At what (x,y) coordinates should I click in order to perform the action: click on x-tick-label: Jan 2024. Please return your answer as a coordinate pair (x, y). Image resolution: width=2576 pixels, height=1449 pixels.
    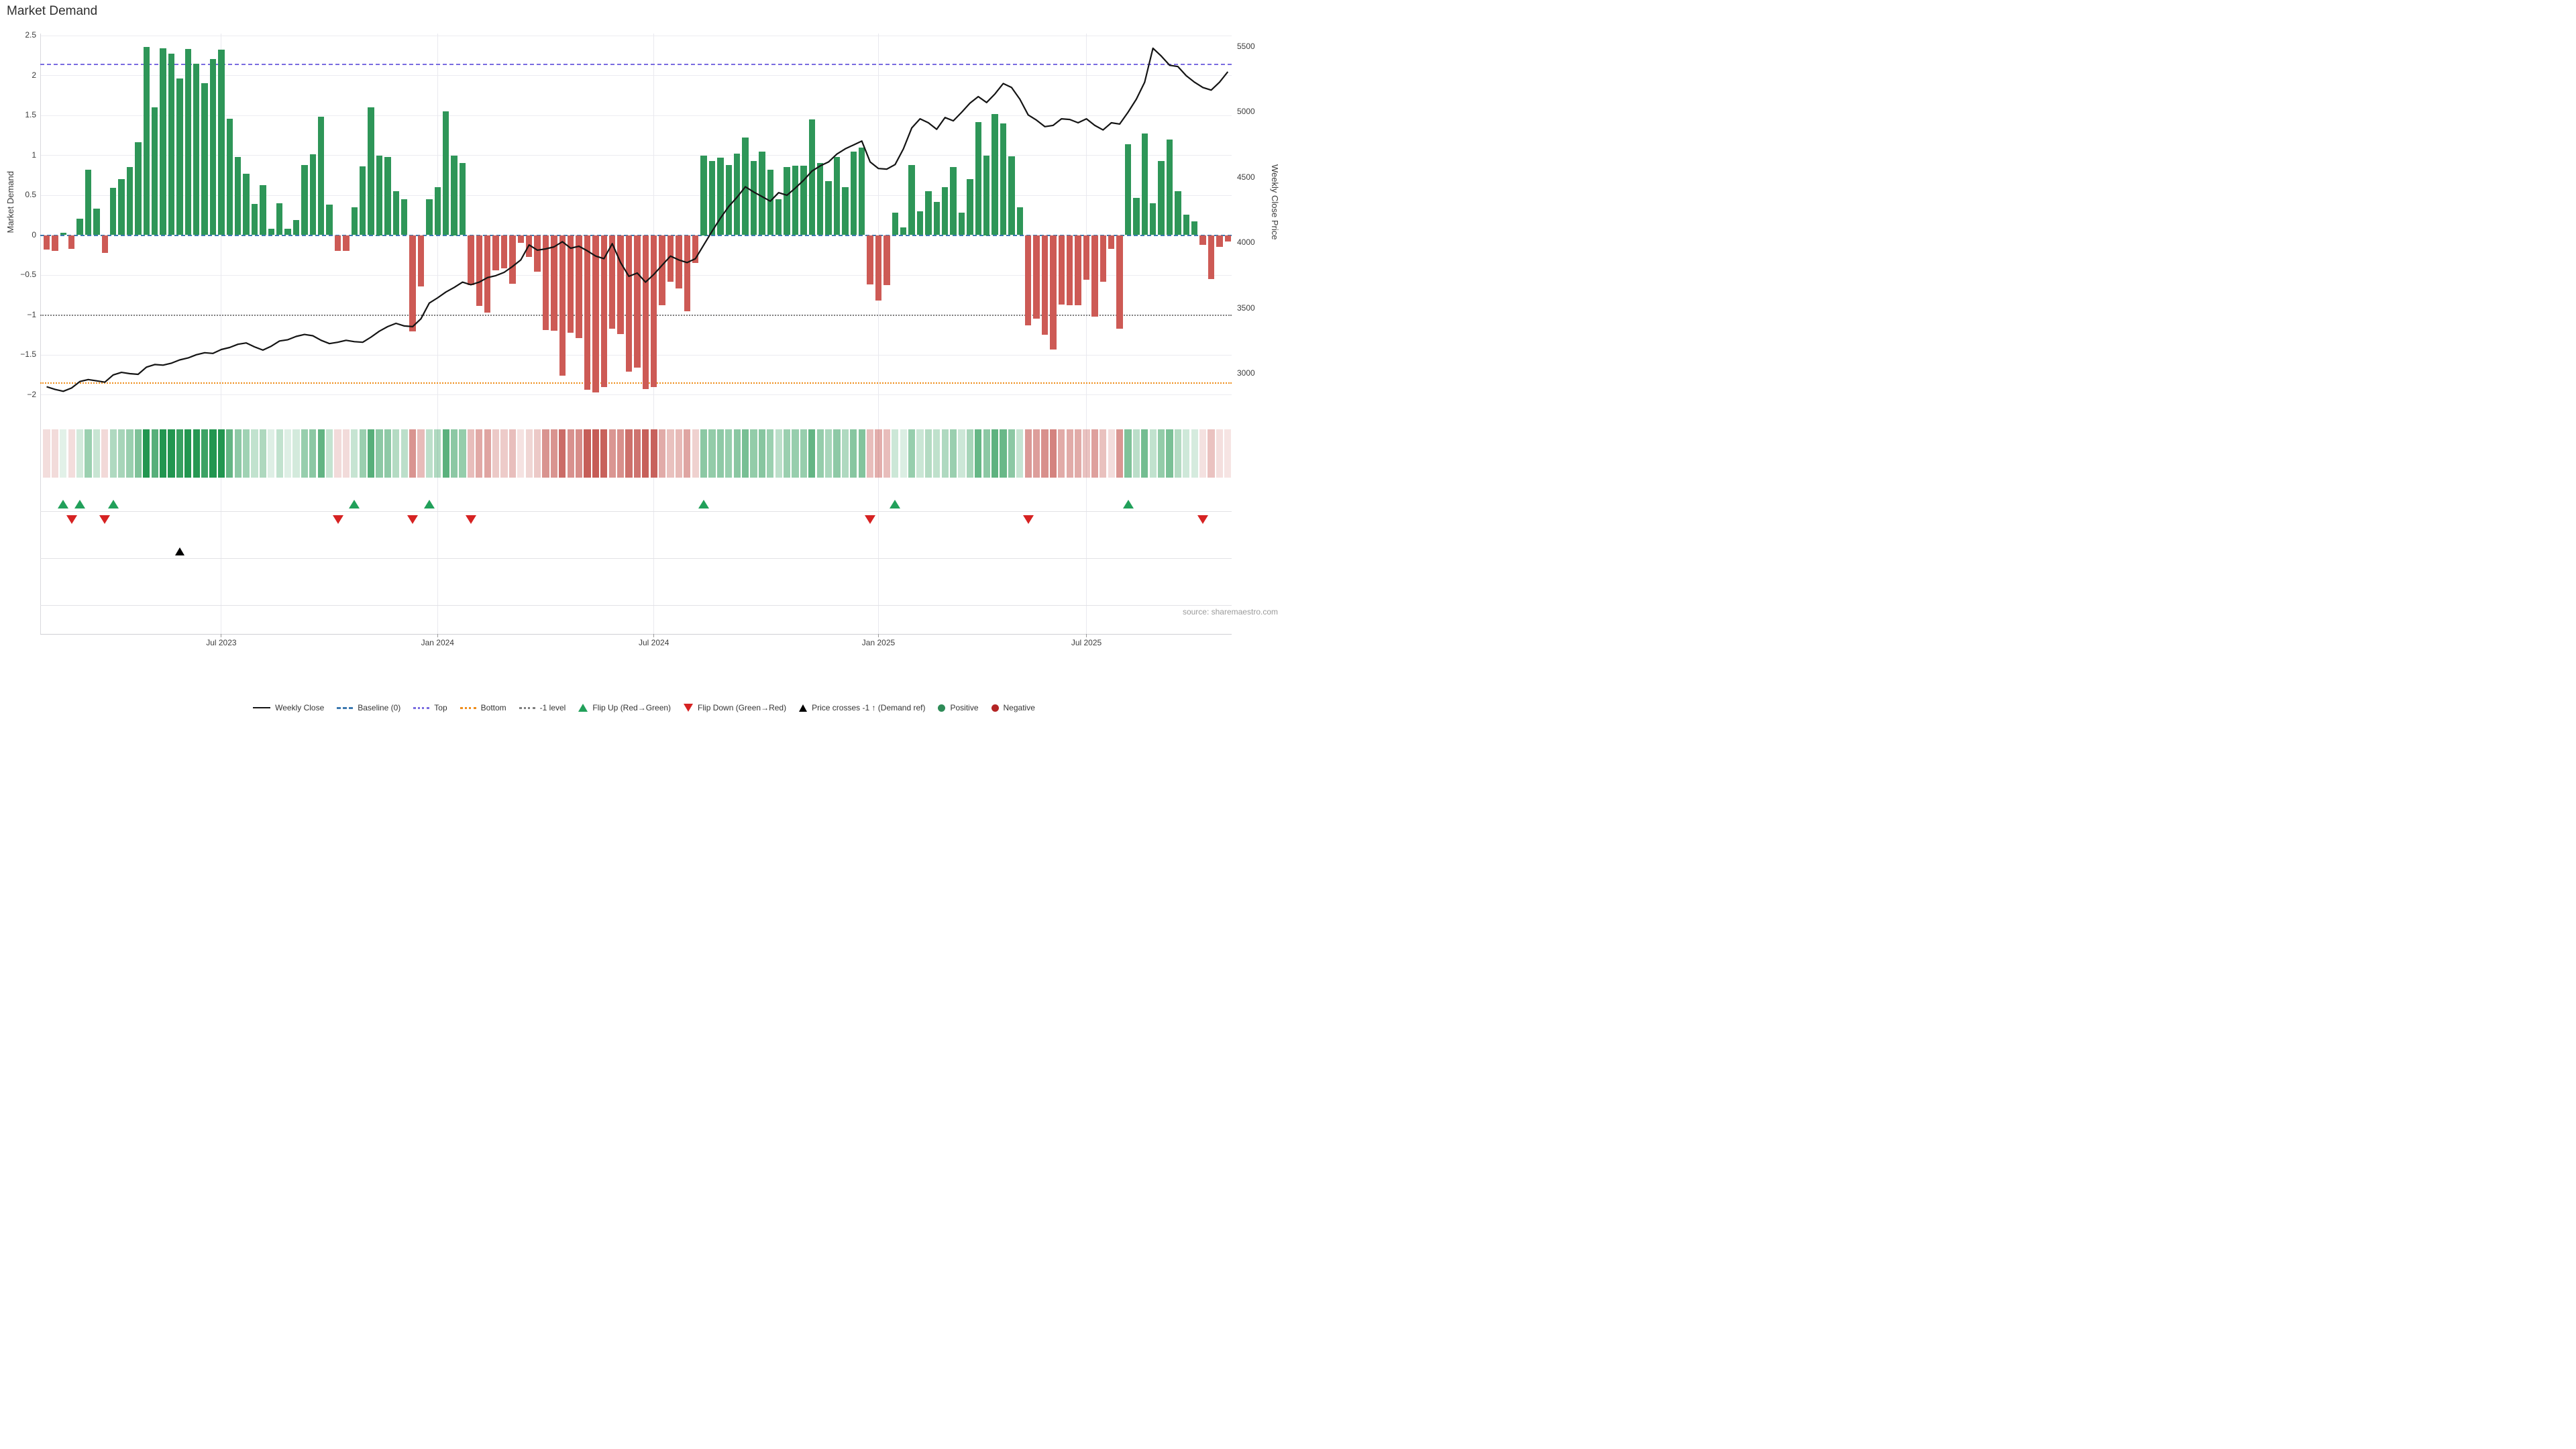
    Looking at the image, I should click on (437, 642).